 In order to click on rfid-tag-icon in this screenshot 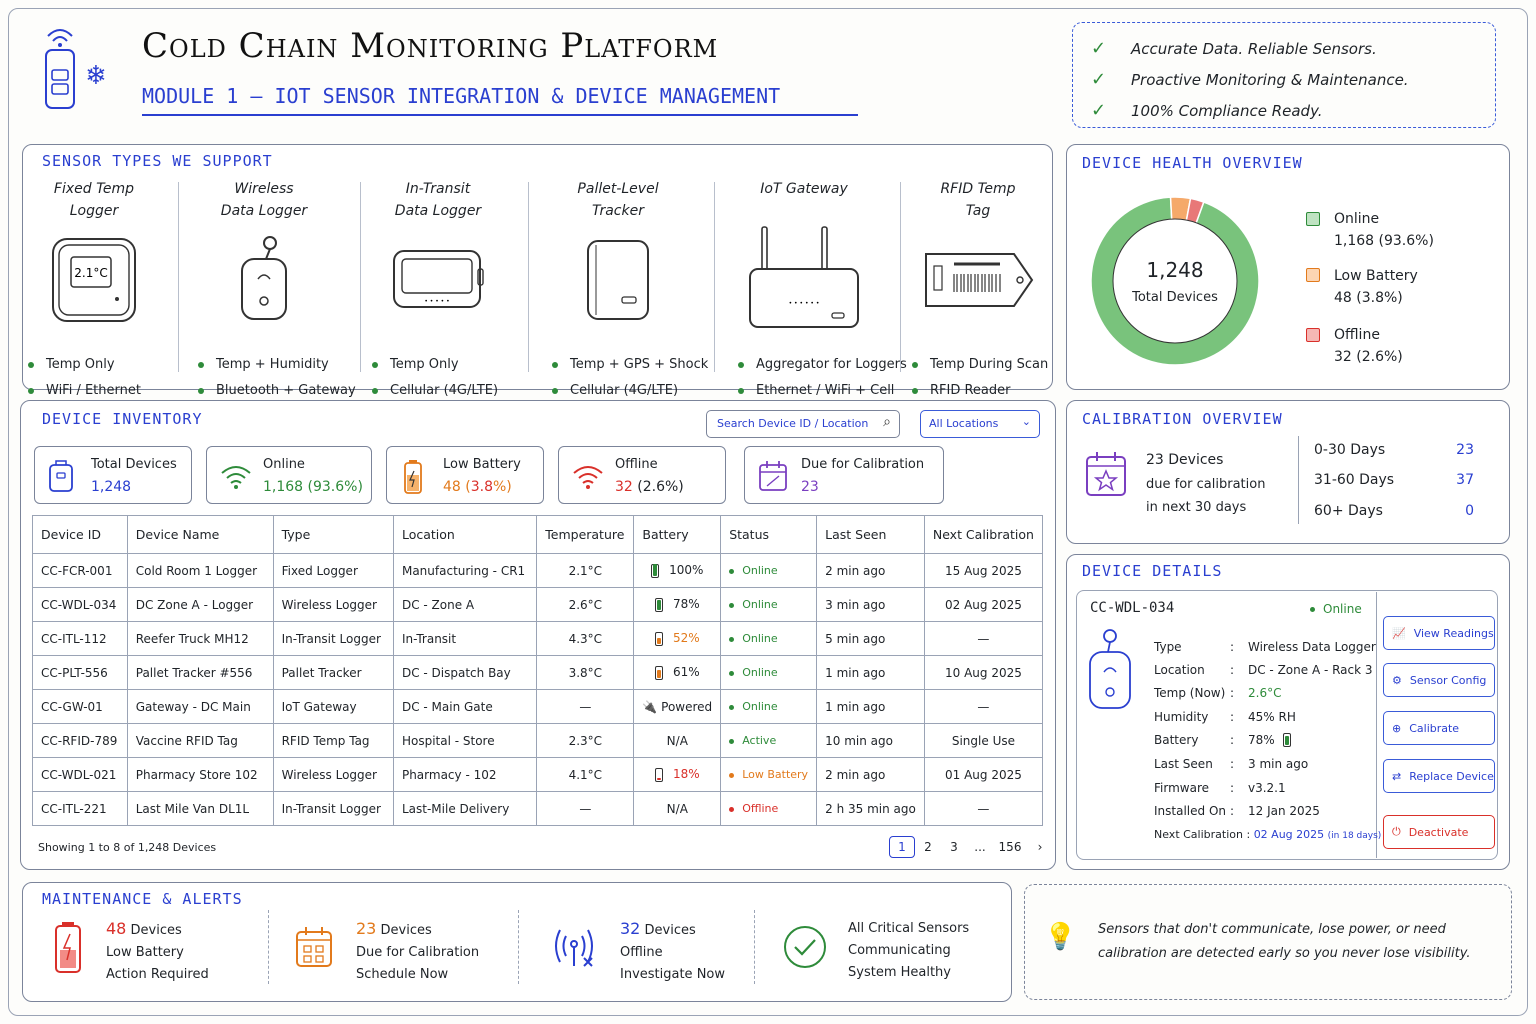, I will do `click(978, 280)`.